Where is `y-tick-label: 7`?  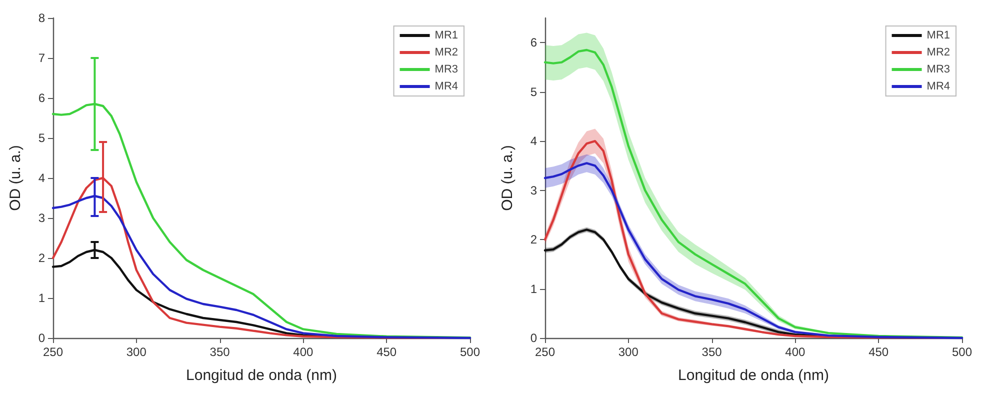
y-tick-label: 7 is located at coordinates (42, 58).